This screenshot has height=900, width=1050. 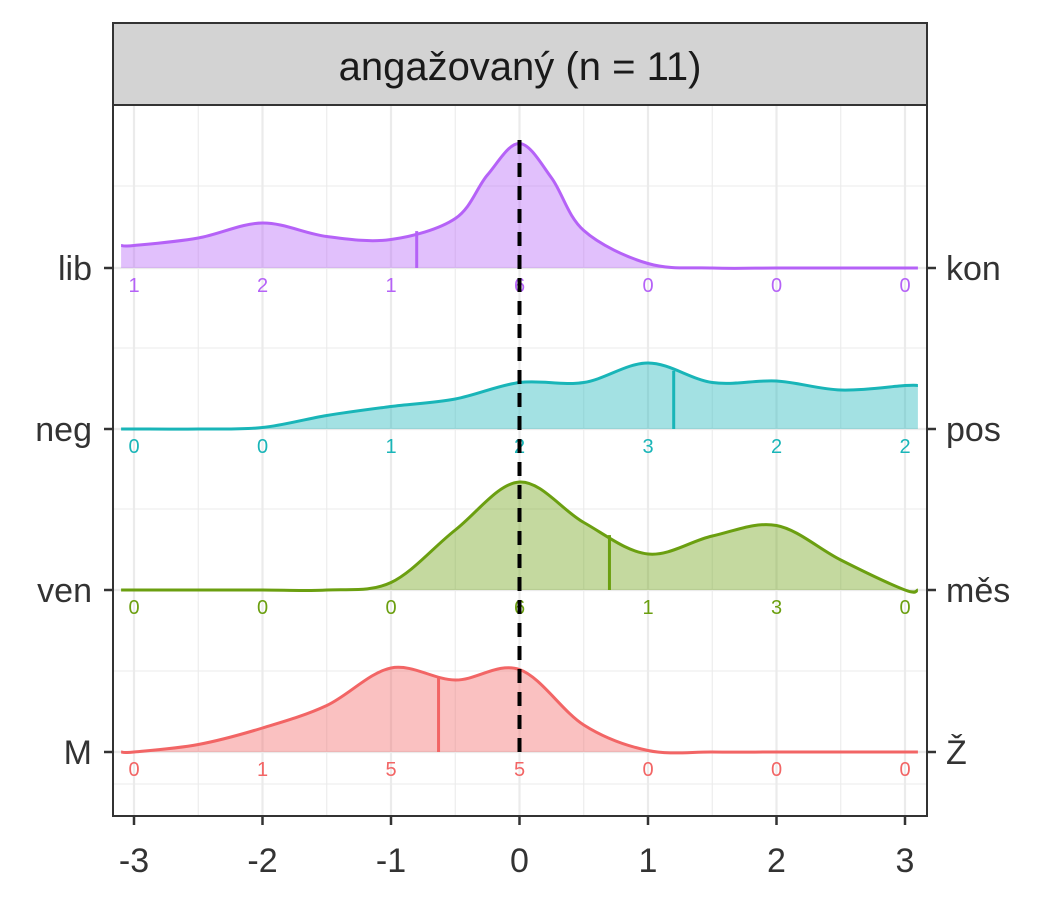 I want to click on left-axis-label: M, so click(x=78, y=753).